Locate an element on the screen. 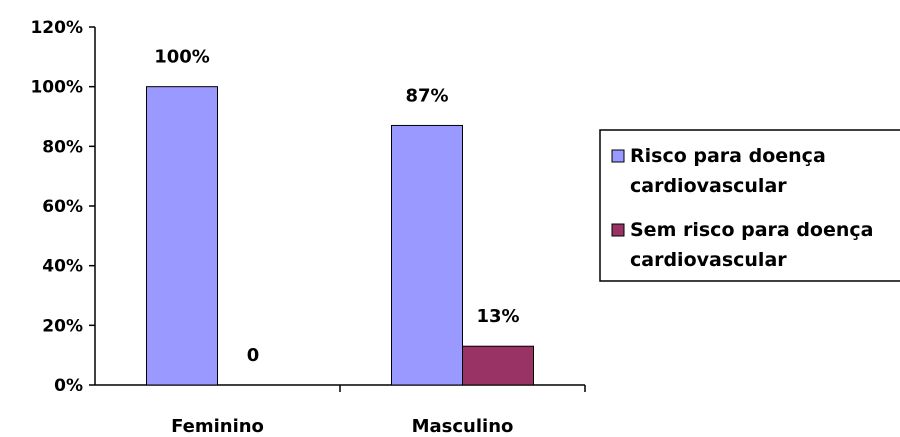  y-tick-label: 20% is located at coordinates (62, 326).